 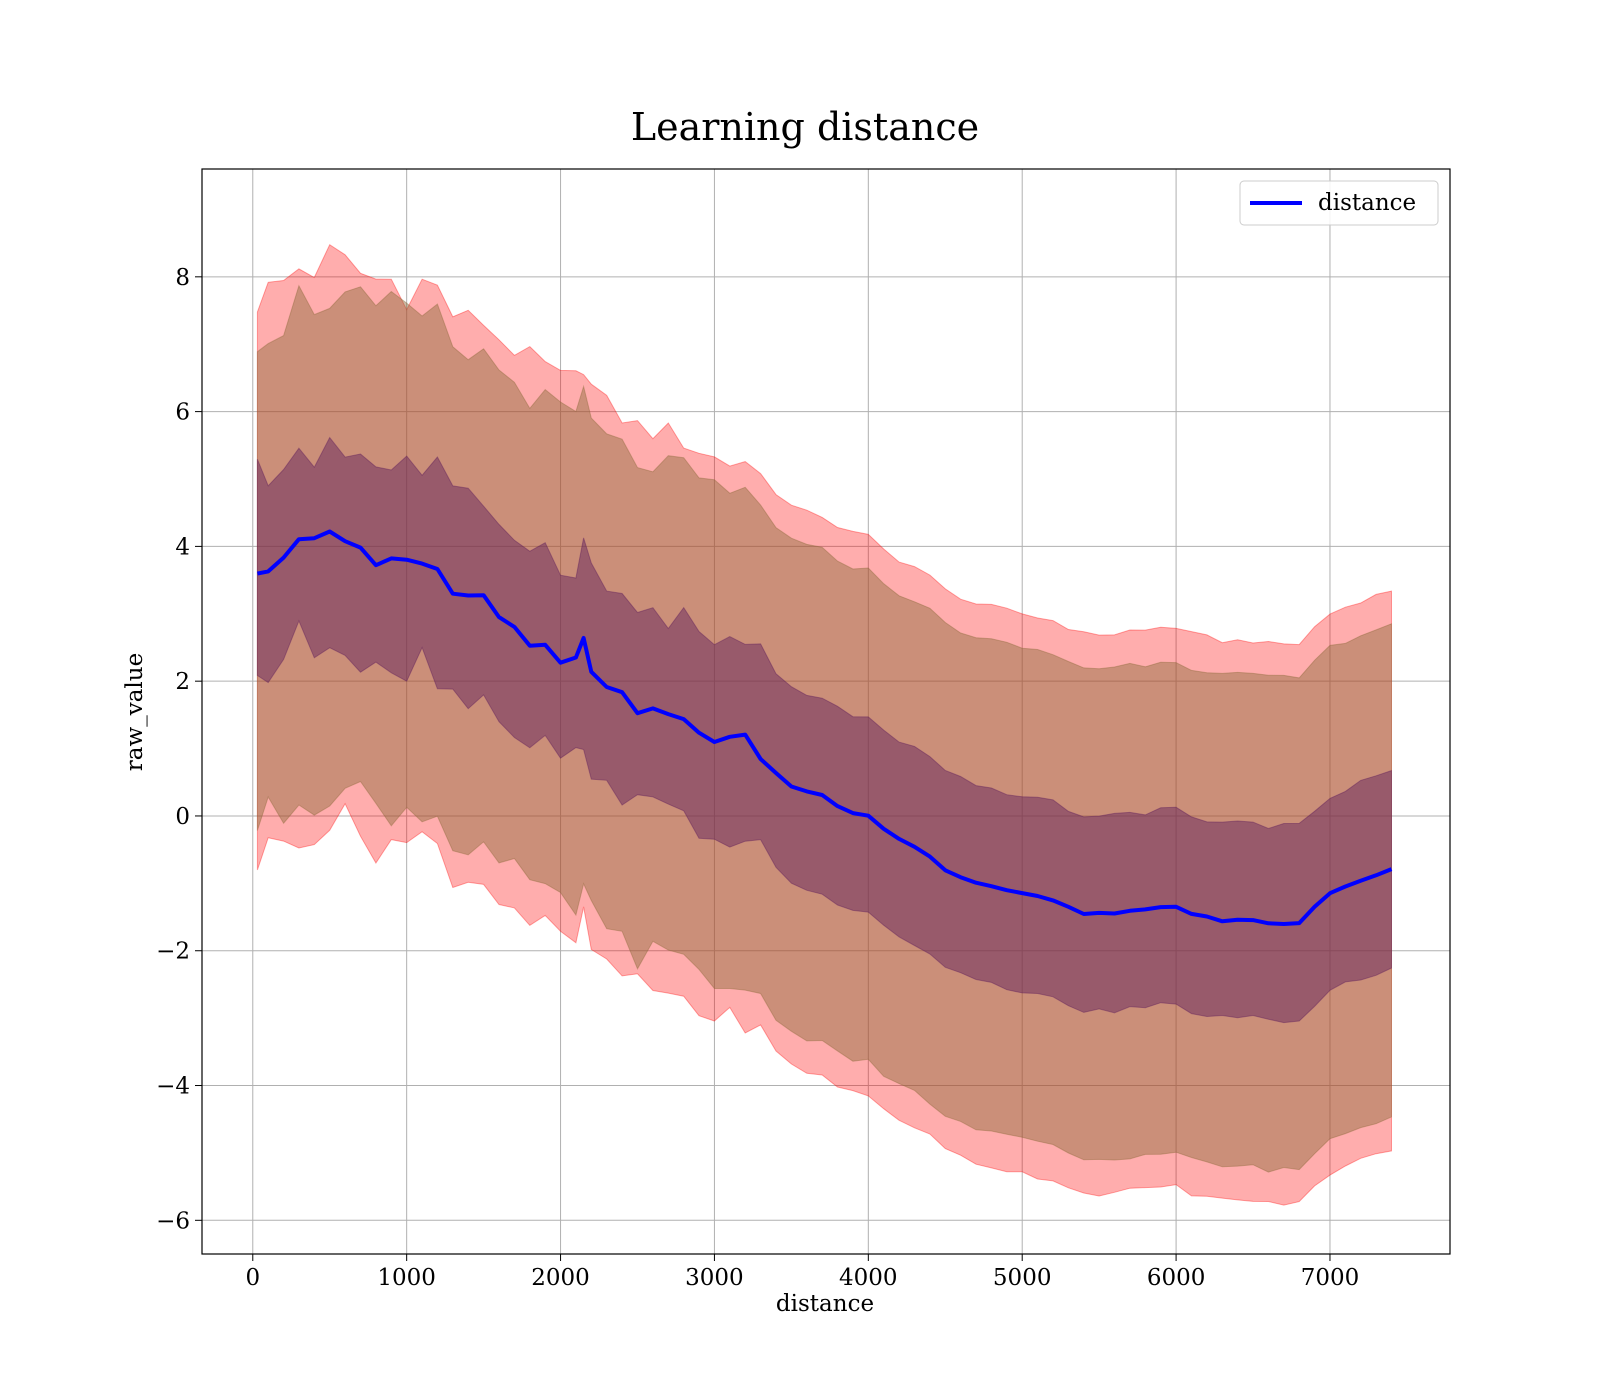 What do you see at coordinates (714, 1278) in the screenshot?
I see `x-tick-label: 3000` at bounding box center [714, 1278].